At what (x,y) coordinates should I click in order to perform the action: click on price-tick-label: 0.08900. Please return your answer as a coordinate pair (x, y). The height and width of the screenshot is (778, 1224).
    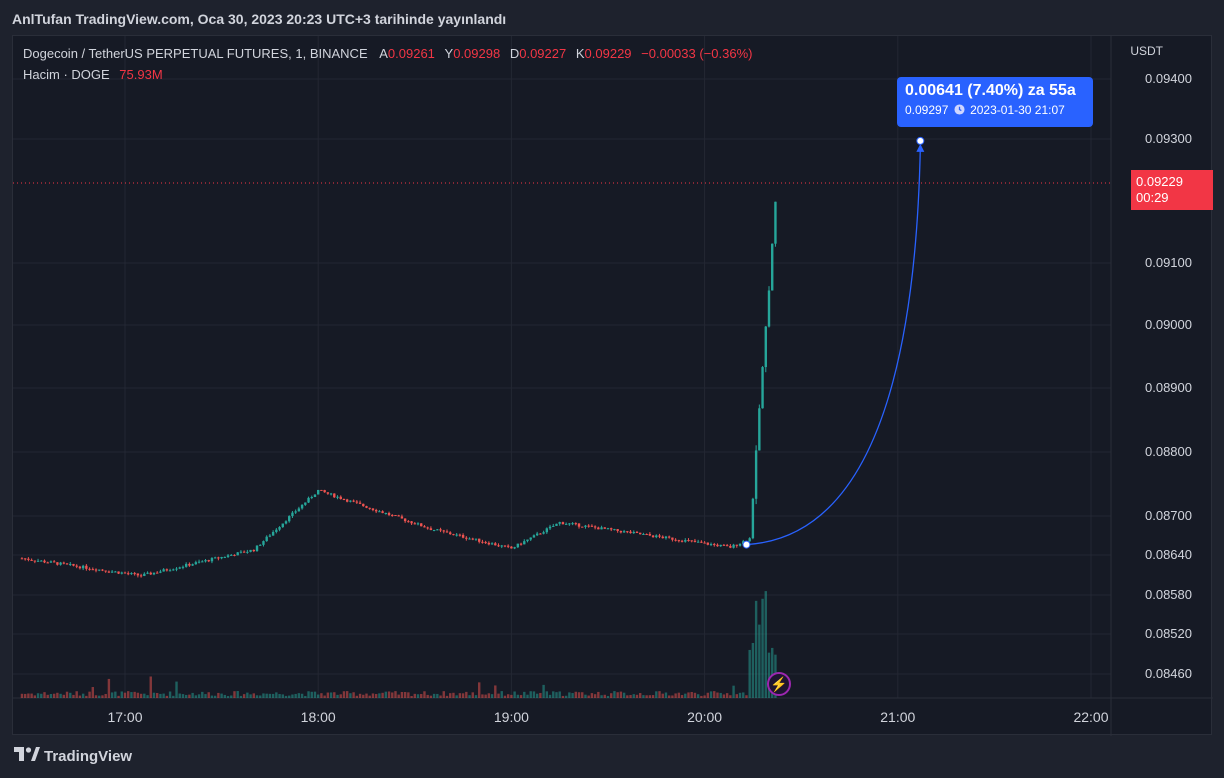
    Looking at the image, I should click on (1168, 387).